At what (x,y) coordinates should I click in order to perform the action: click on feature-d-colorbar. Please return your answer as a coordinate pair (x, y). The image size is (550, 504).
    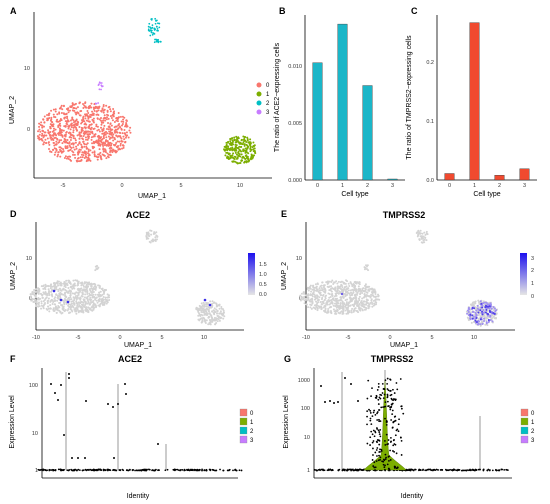
    Looking at the image, I should click on (251, 274).